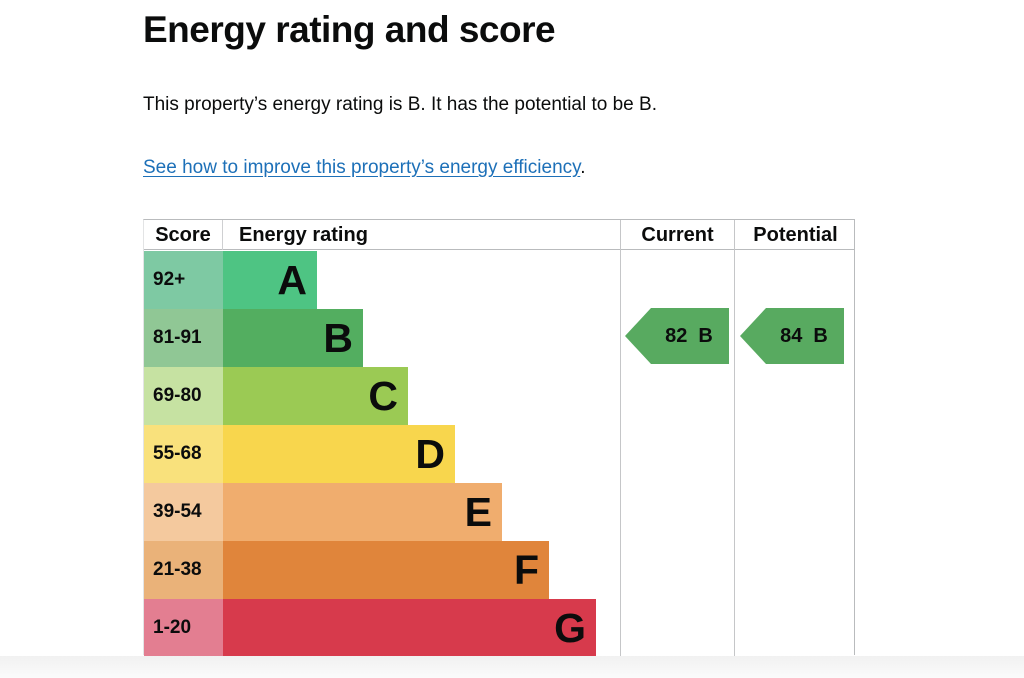 This screenshot has height=678, width=1024. I want to click on band-score-range: 1-20, so click(183, 628).